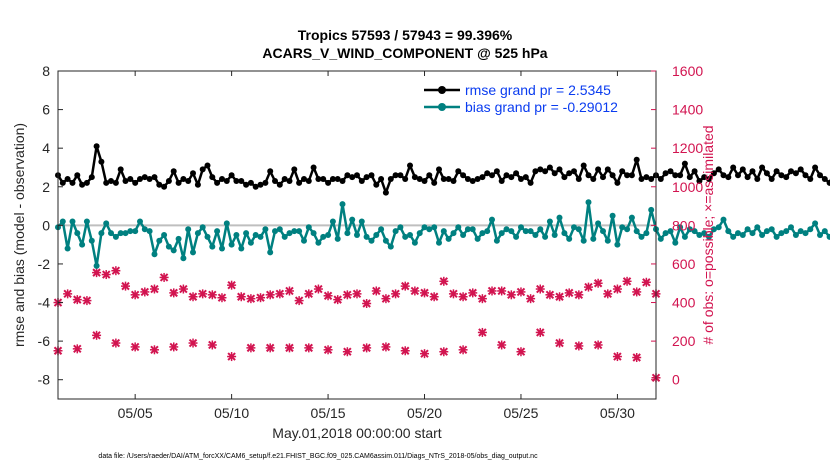  I want to click on y-tick-label: 2, so click(46, 187).